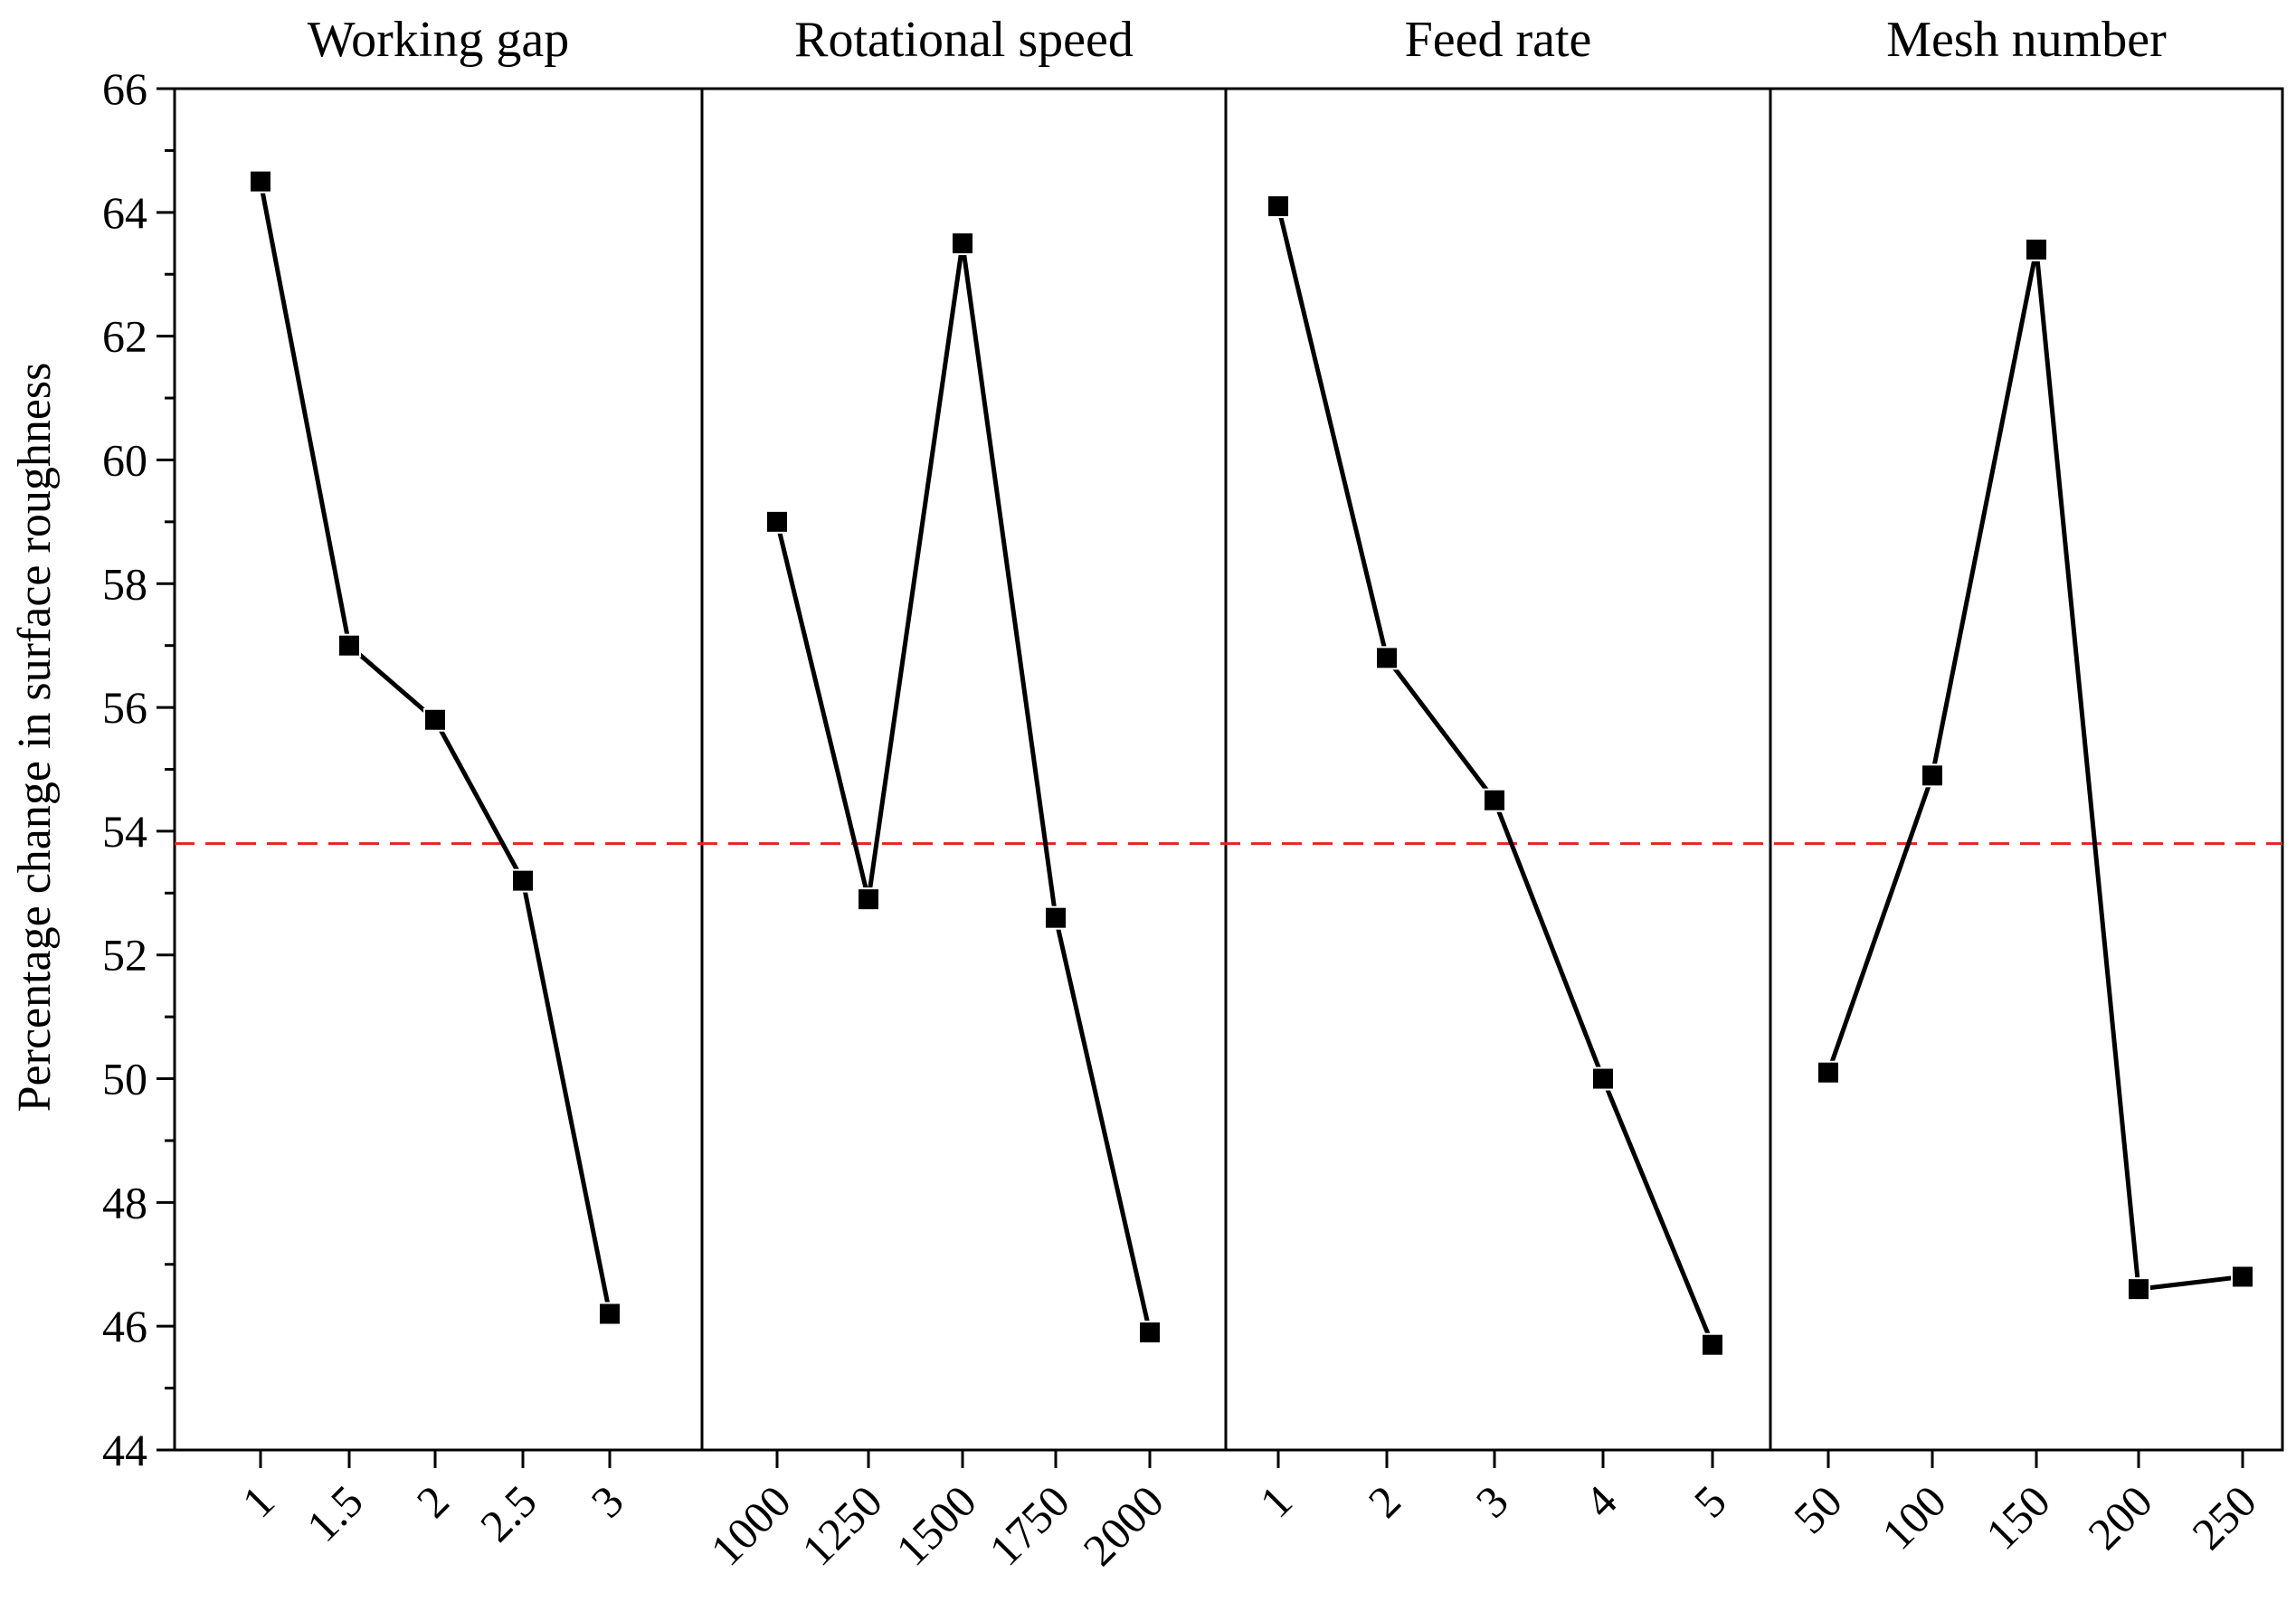 This screenshot has height=1611, width=2296. Describe the element at coordinates (841, 1525) in the screenshot. I see `x-tick-label: 1250` at that location.